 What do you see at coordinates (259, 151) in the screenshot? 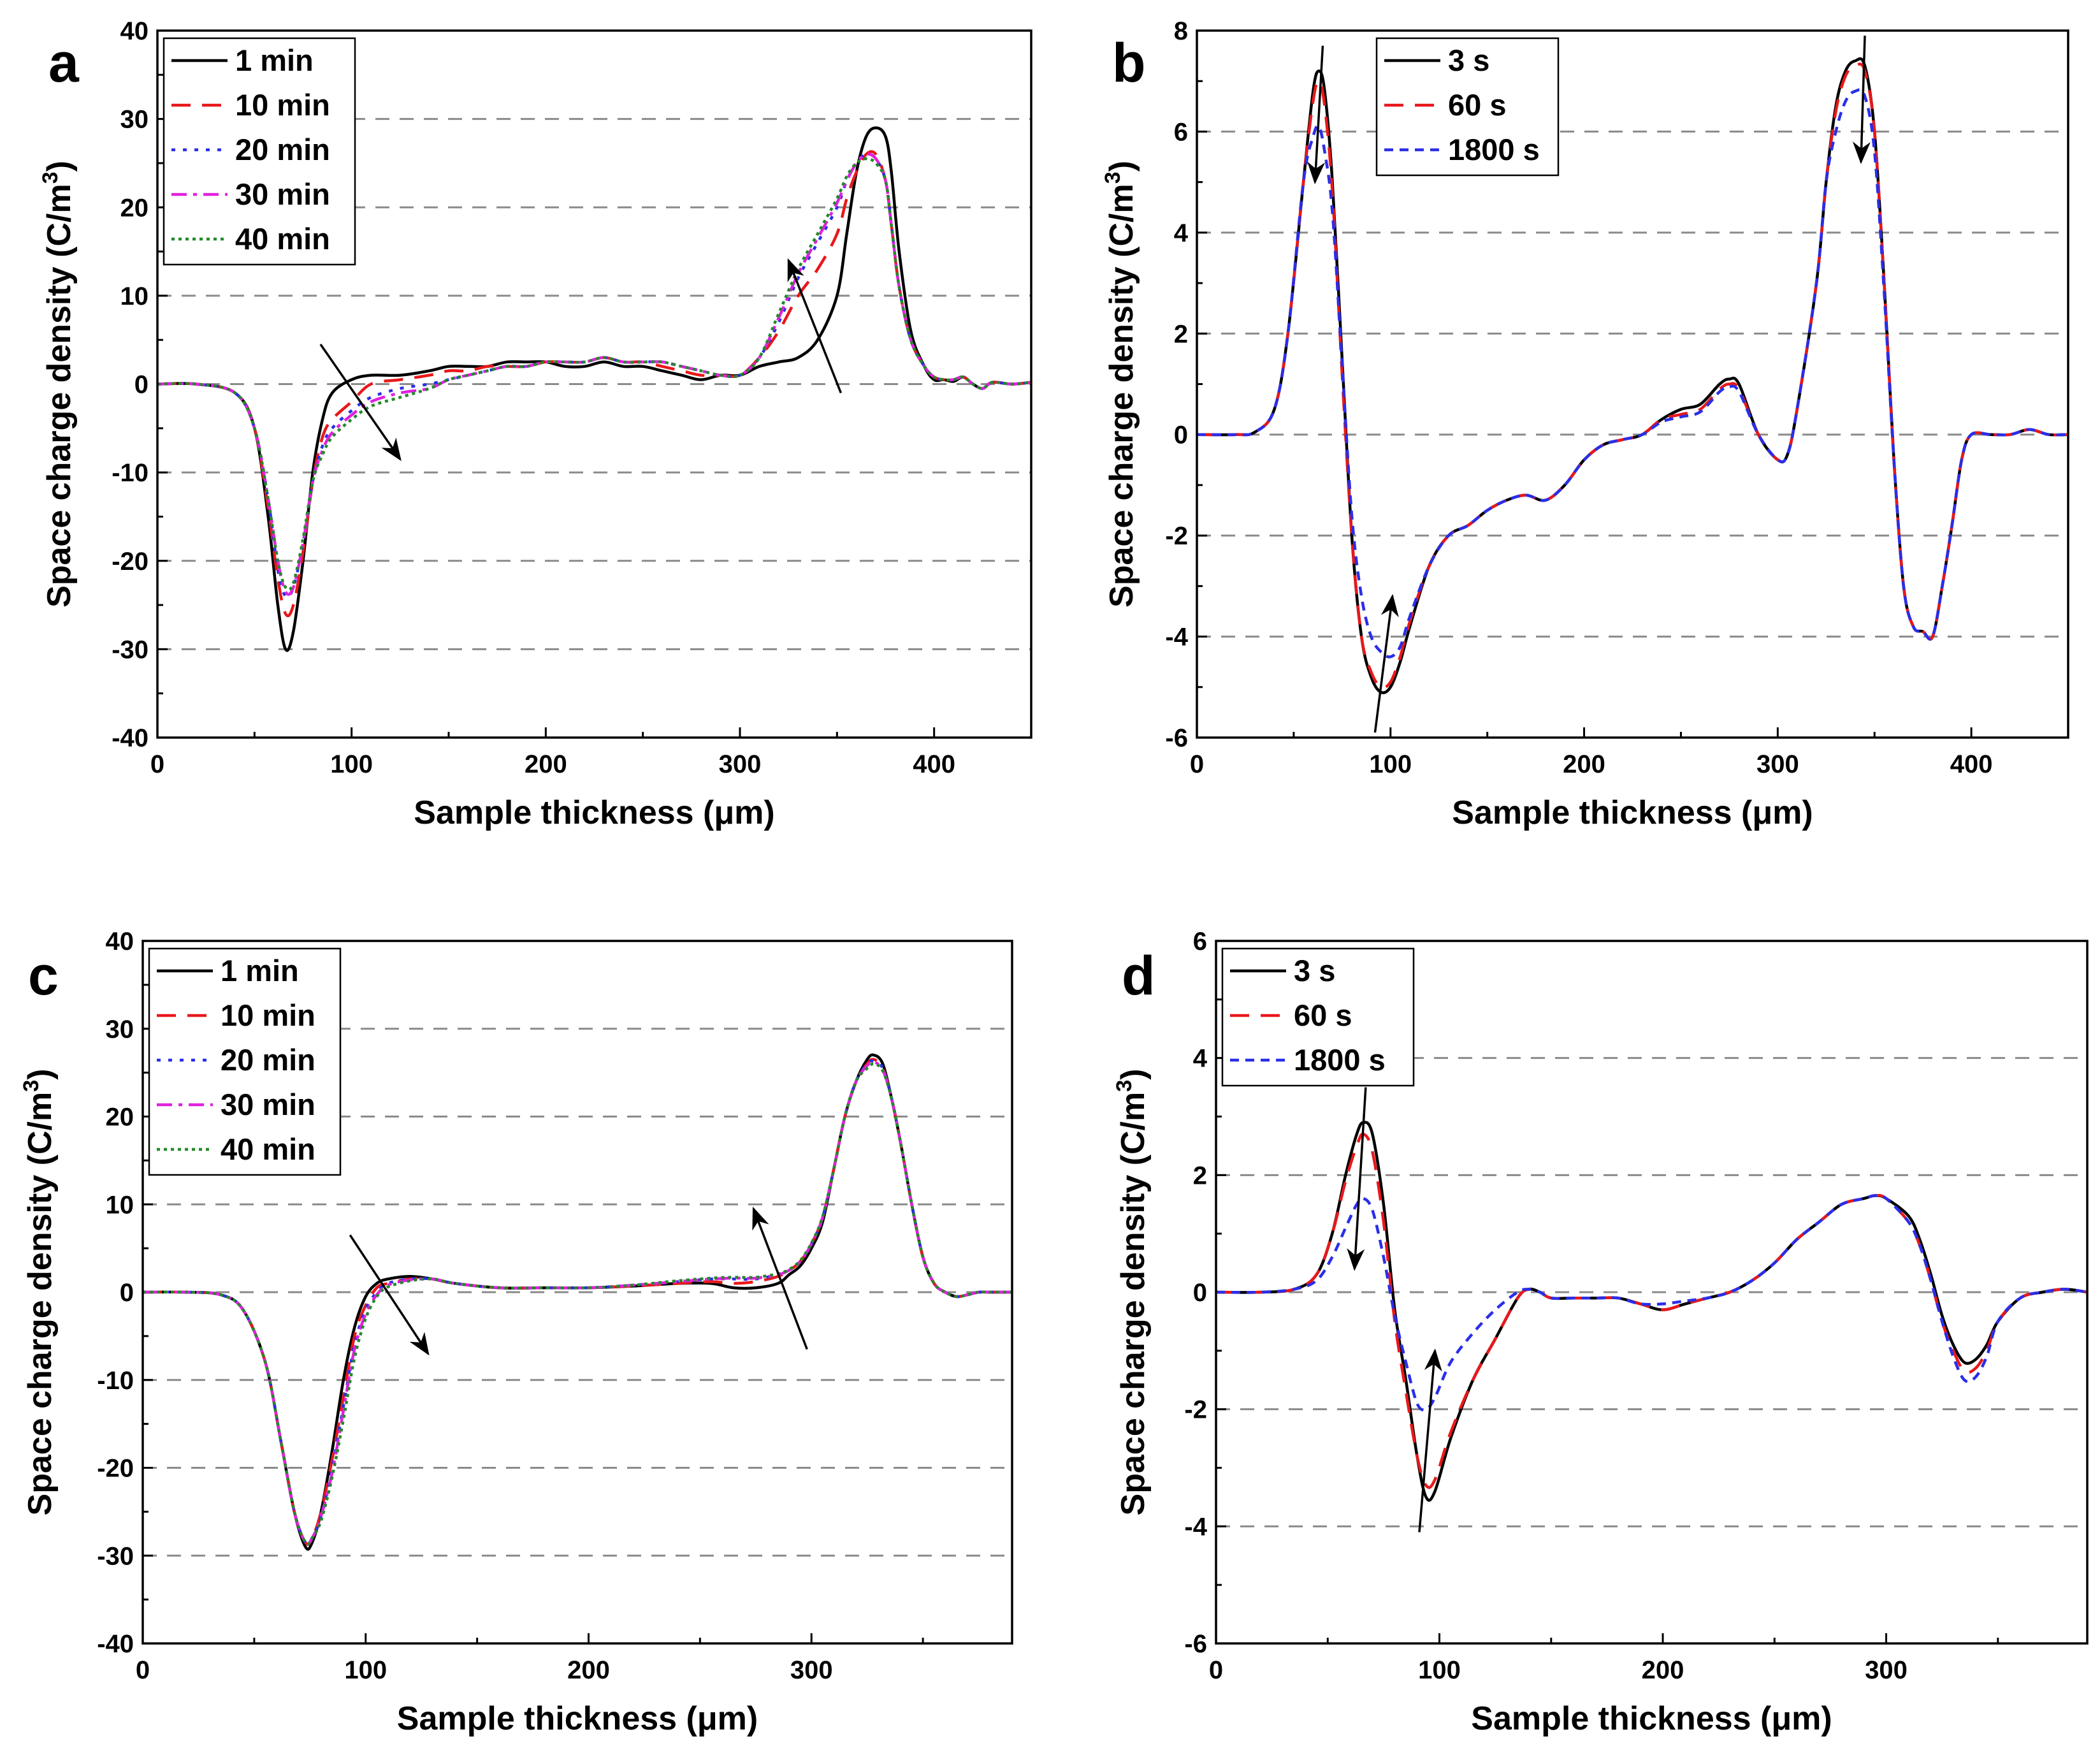
I see `legend-box` at bounding box center [259, 151].